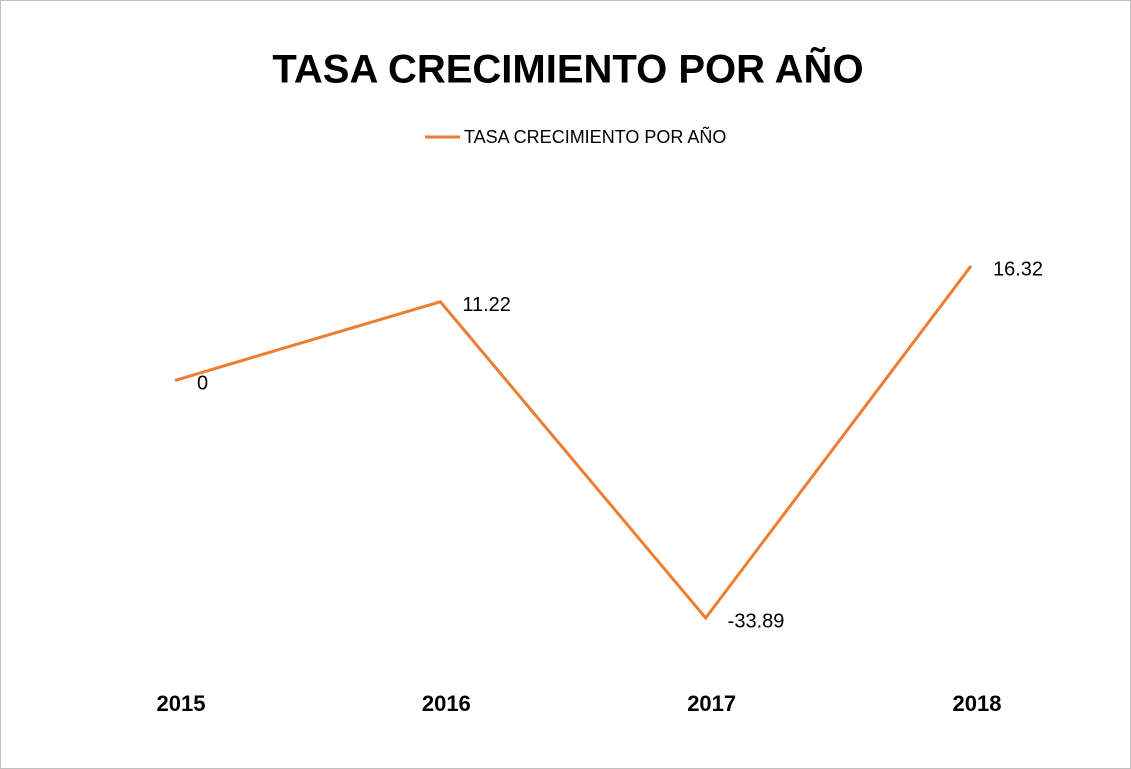  What do you see at coordinates (1018, 269) in the screenshot?
I see `data-label: 16.32` at bounding box center [1018, 269].